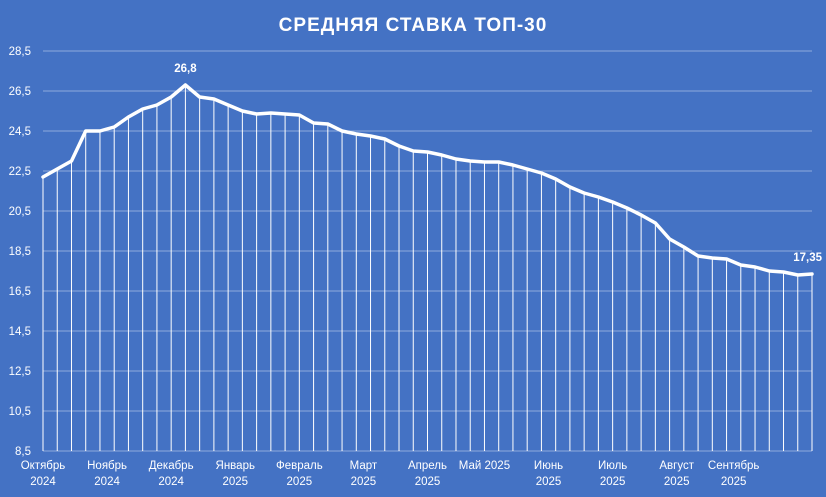 This screenshot has width=826, height=497. I want to click on x-tick-month: Август, so click(676, 466).